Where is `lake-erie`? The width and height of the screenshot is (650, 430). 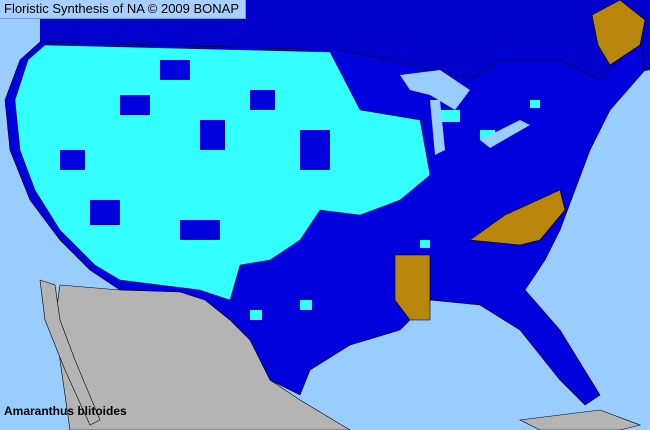 lake-erie is located at coordinates (505, 134).